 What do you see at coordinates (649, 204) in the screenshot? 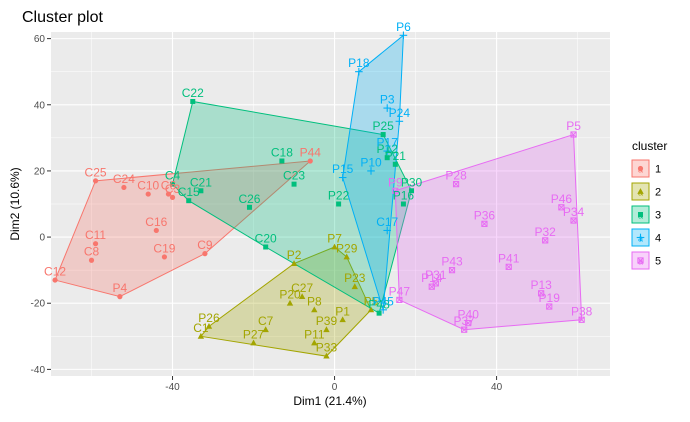
I see `legend: cluster a 1 a 2 a 3 a 4 a 5` at bounding box center [649, 204].